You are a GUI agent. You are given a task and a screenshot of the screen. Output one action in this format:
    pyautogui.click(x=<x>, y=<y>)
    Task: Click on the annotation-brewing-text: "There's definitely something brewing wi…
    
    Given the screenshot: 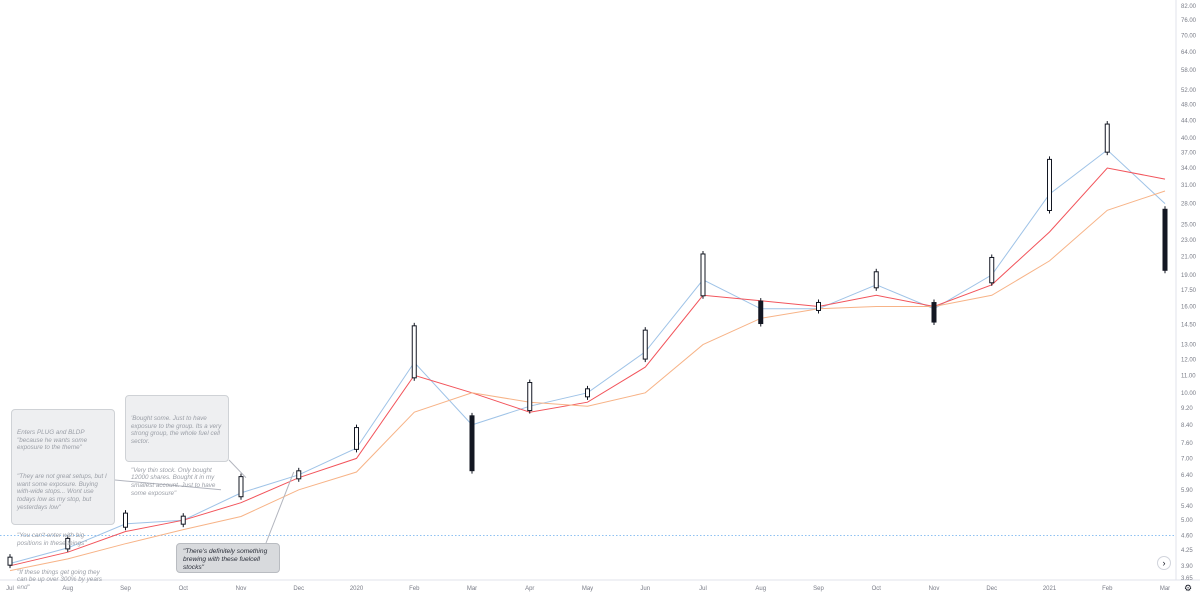 What is the action you would take?
    pyautogui.click(x=225, y=559)
    